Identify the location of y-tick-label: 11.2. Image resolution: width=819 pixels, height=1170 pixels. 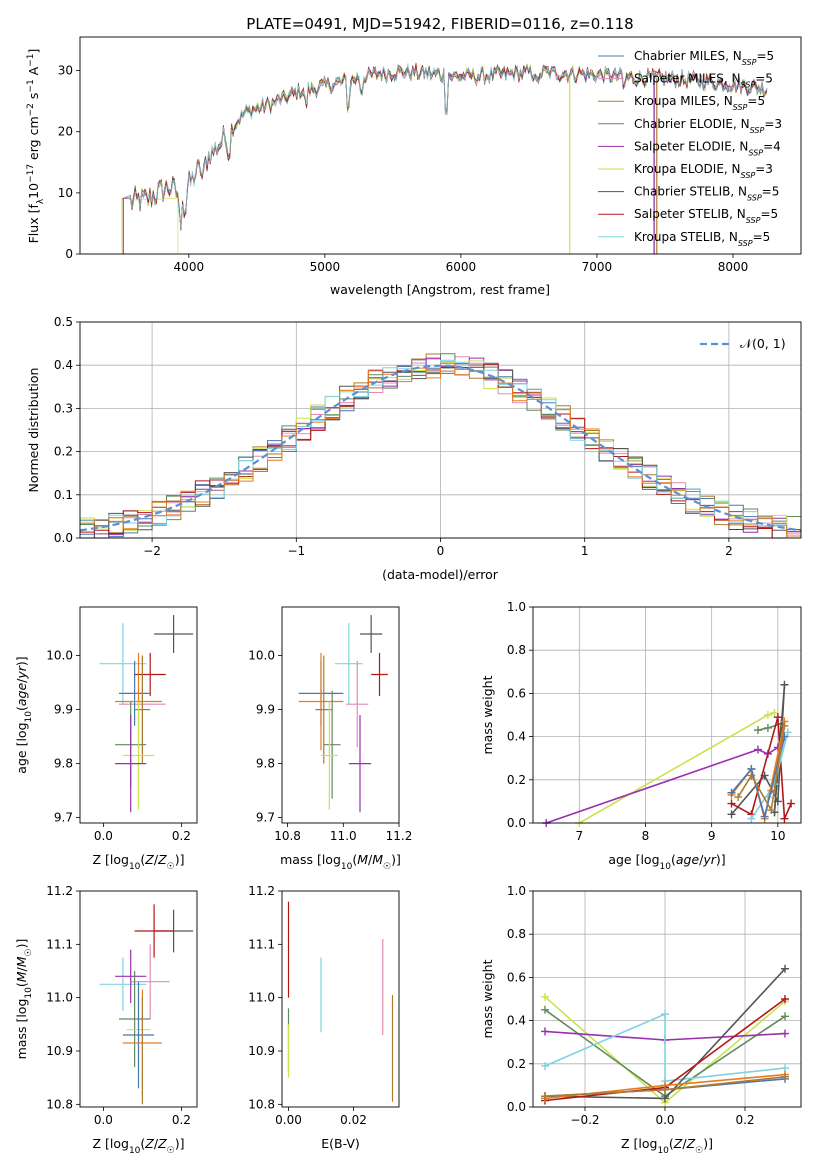
(261, 891).